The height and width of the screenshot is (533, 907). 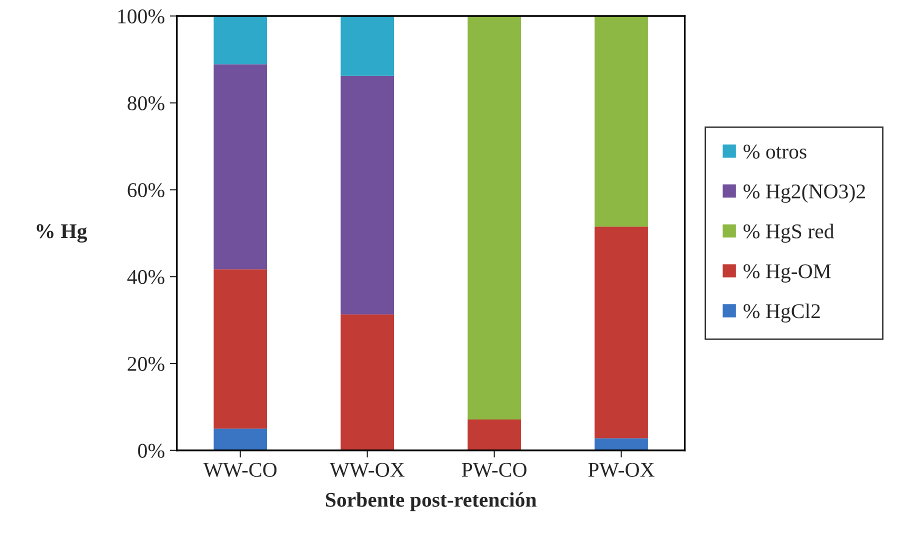 What do you see at coordinates (146, 190) in the screenshot?
I see `y-tick-label: 60%` at bounding box center [146, 190].